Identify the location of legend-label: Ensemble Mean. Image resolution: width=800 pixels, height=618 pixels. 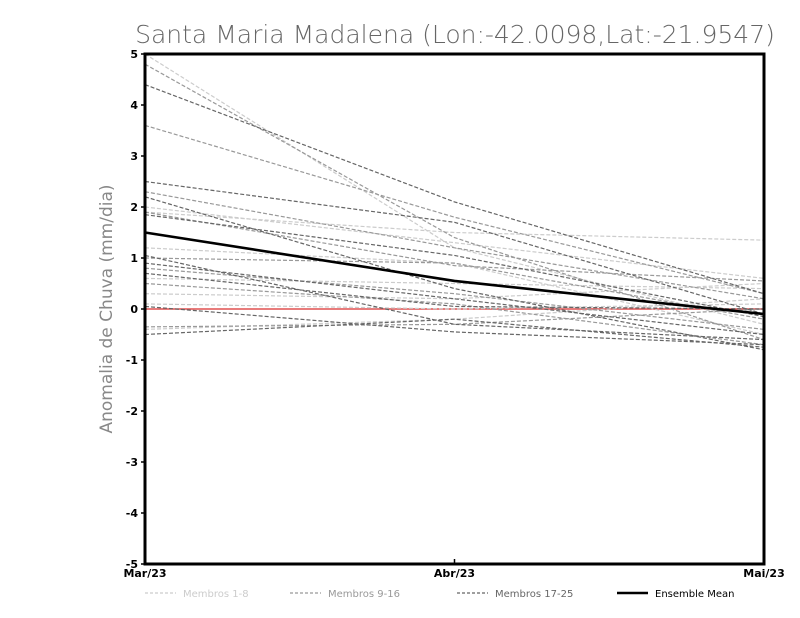
(694, 594).